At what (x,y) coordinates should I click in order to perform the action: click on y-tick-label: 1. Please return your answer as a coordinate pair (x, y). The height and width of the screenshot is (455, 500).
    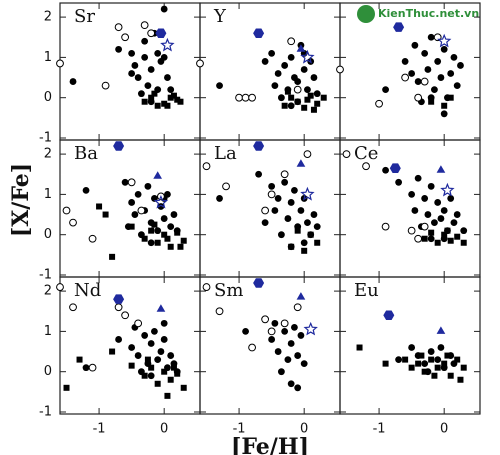
    Looking at the image, I should click on (48, 194).